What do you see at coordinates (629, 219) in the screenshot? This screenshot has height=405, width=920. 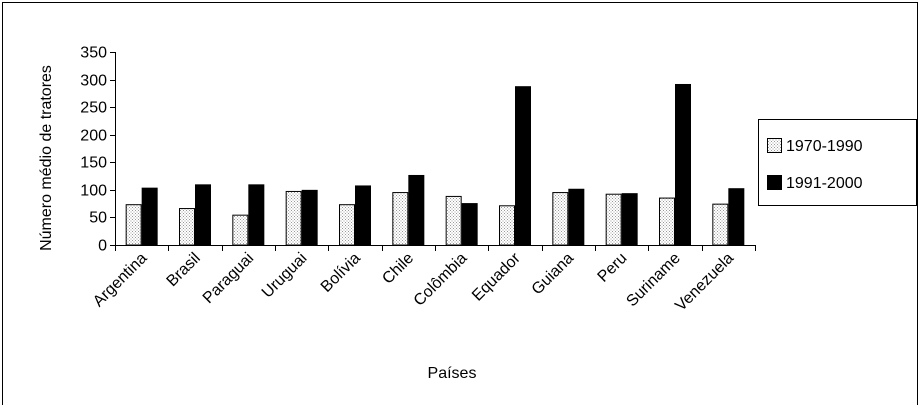 I see `bar-peru-1991-2000` at bounding box center [629, 219].